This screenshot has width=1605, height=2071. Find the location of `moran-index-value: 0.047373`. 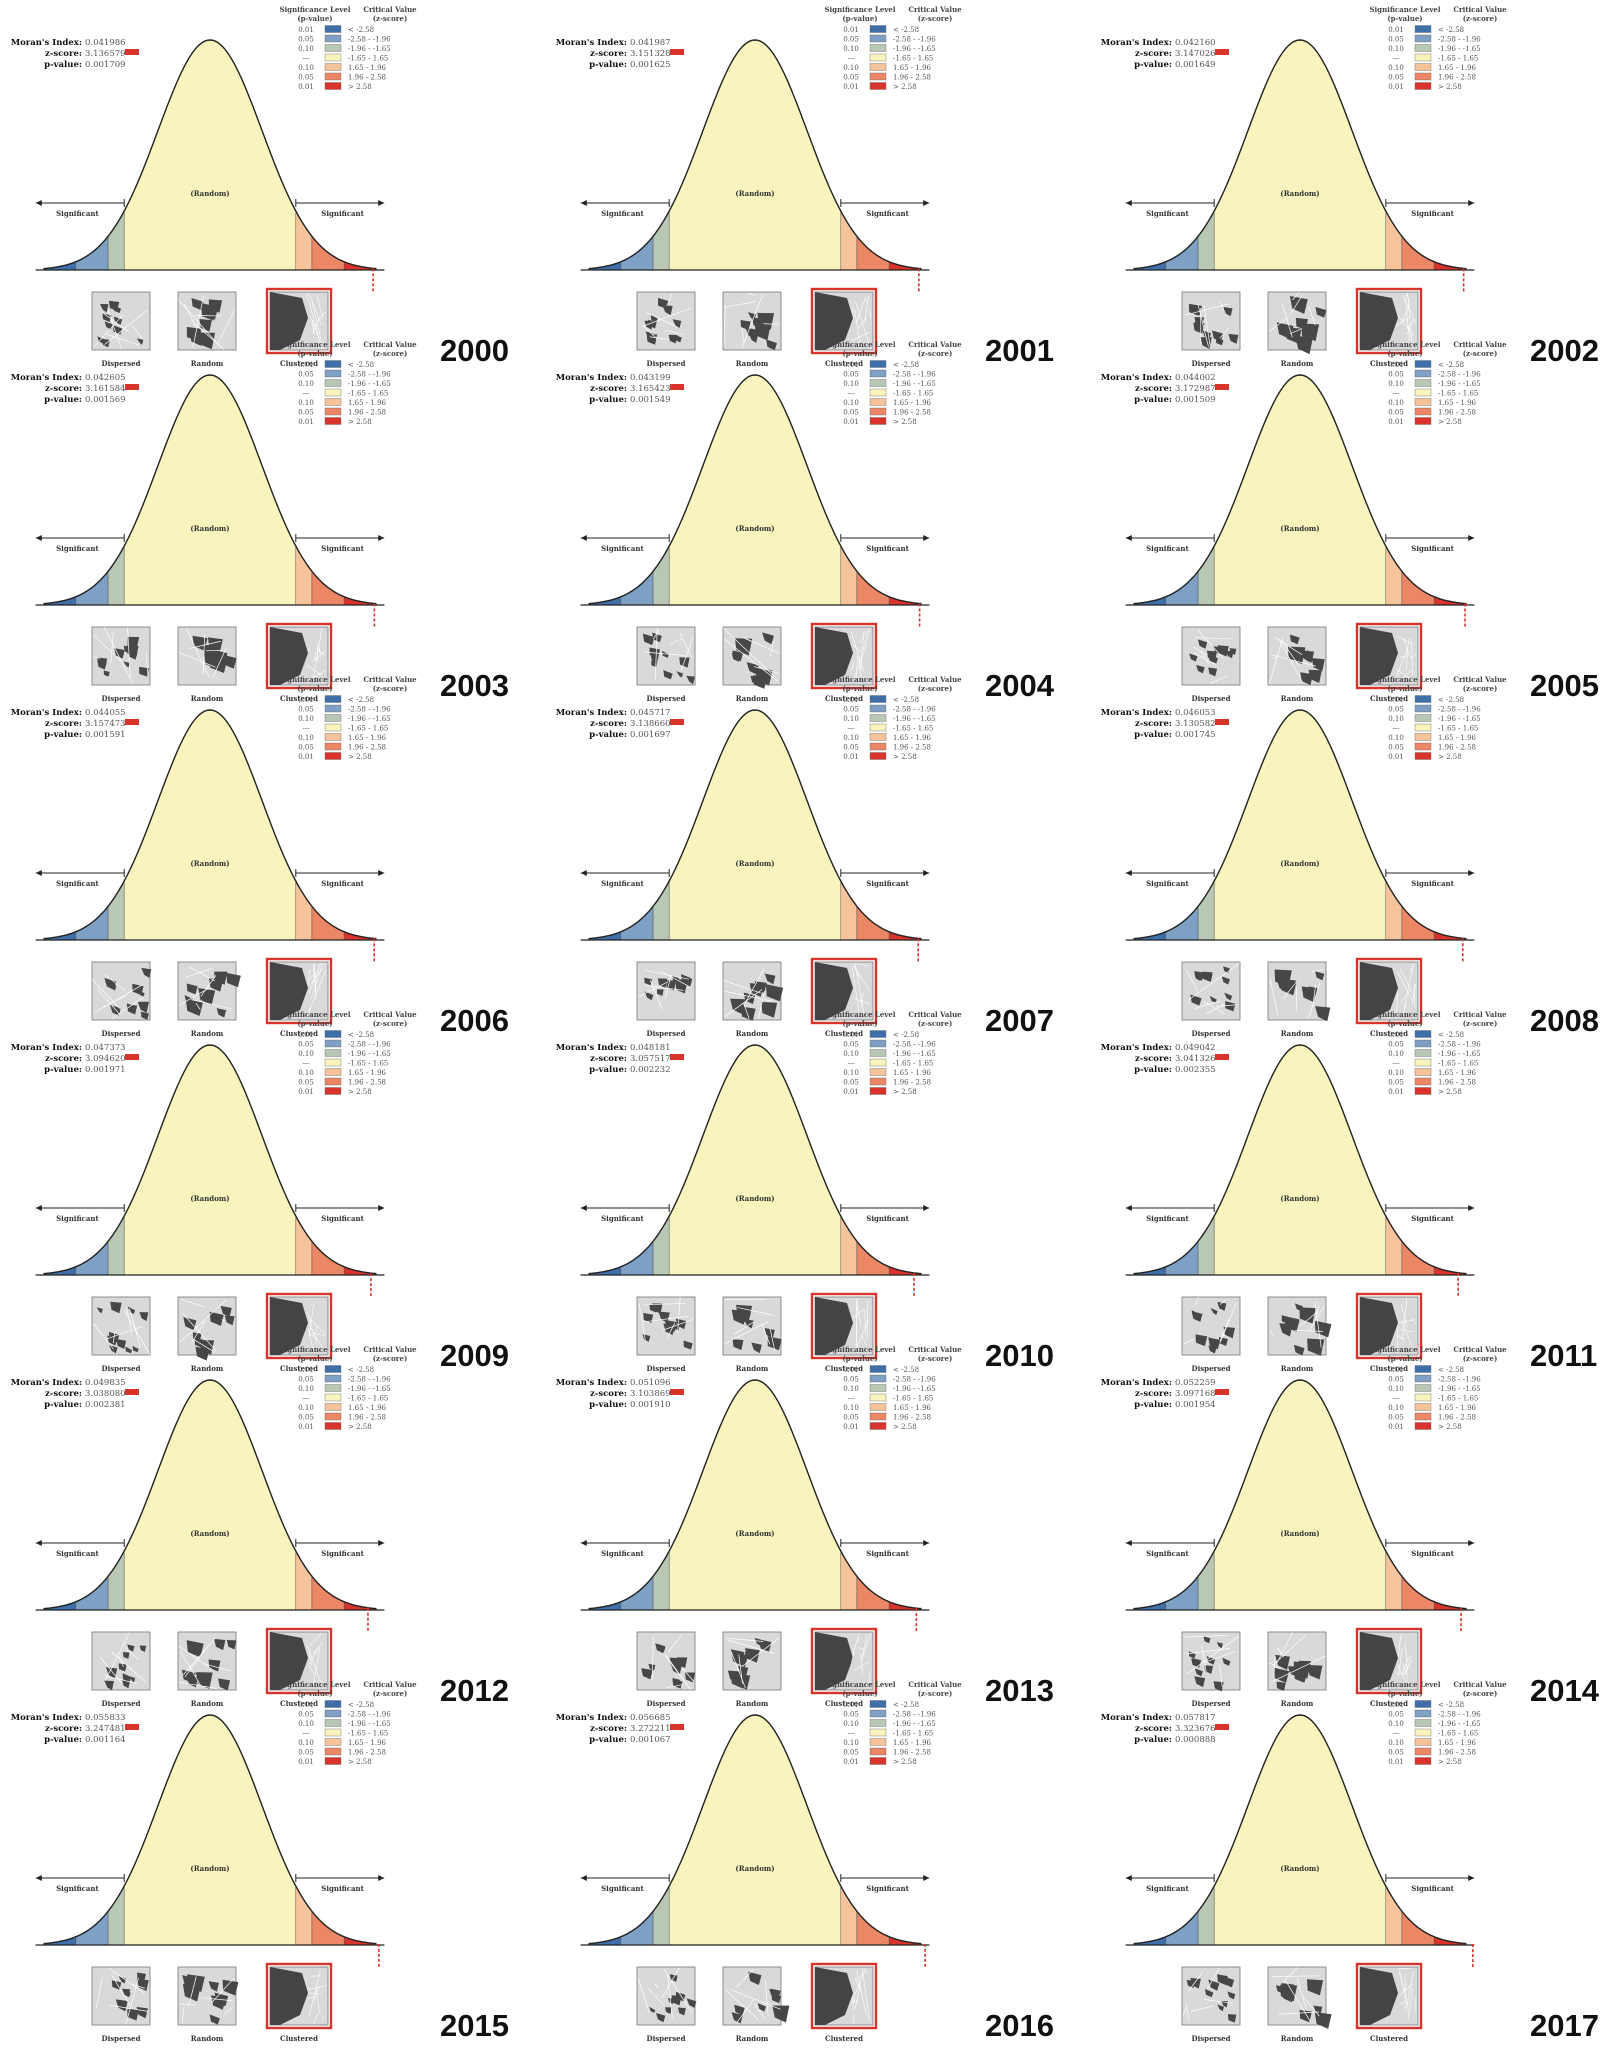

moran-index-value: 0.047373 is located at coordinates (105, 1048).